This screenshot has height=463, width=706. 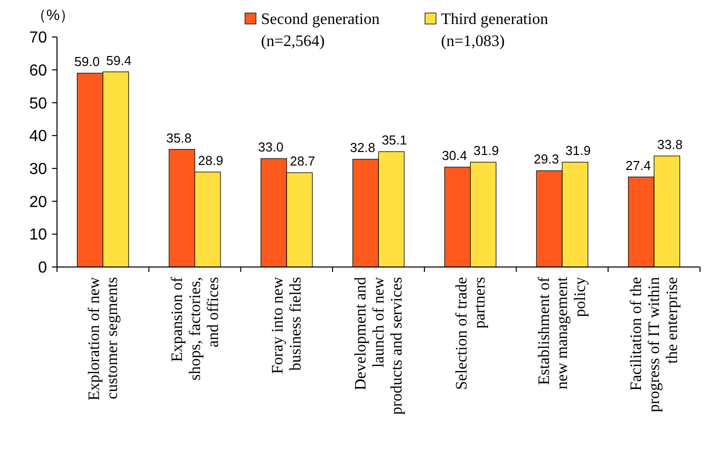 What do you see at coordinates (670, 144) in the screenshot?
I see `data-label: 33.8` at bounding box center [670, 144].